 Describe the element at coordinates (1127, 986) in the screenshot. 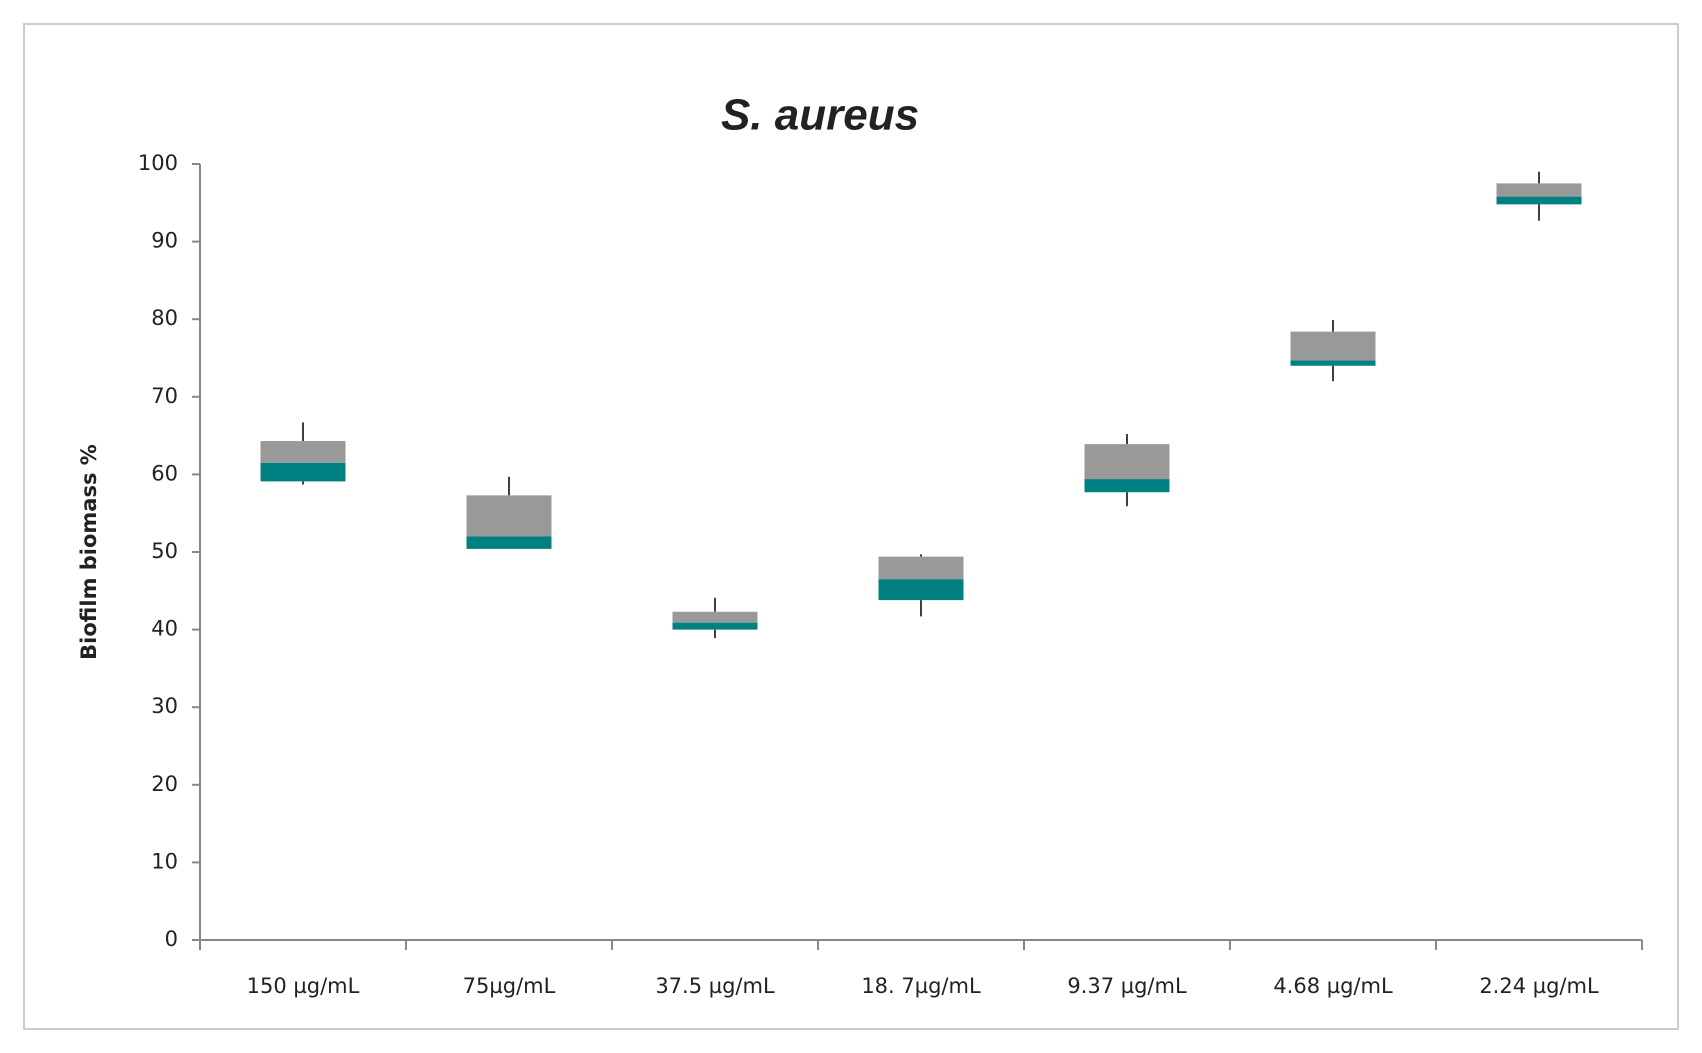

I see `x-tick-label: 9.37 µg/mL` at that location.